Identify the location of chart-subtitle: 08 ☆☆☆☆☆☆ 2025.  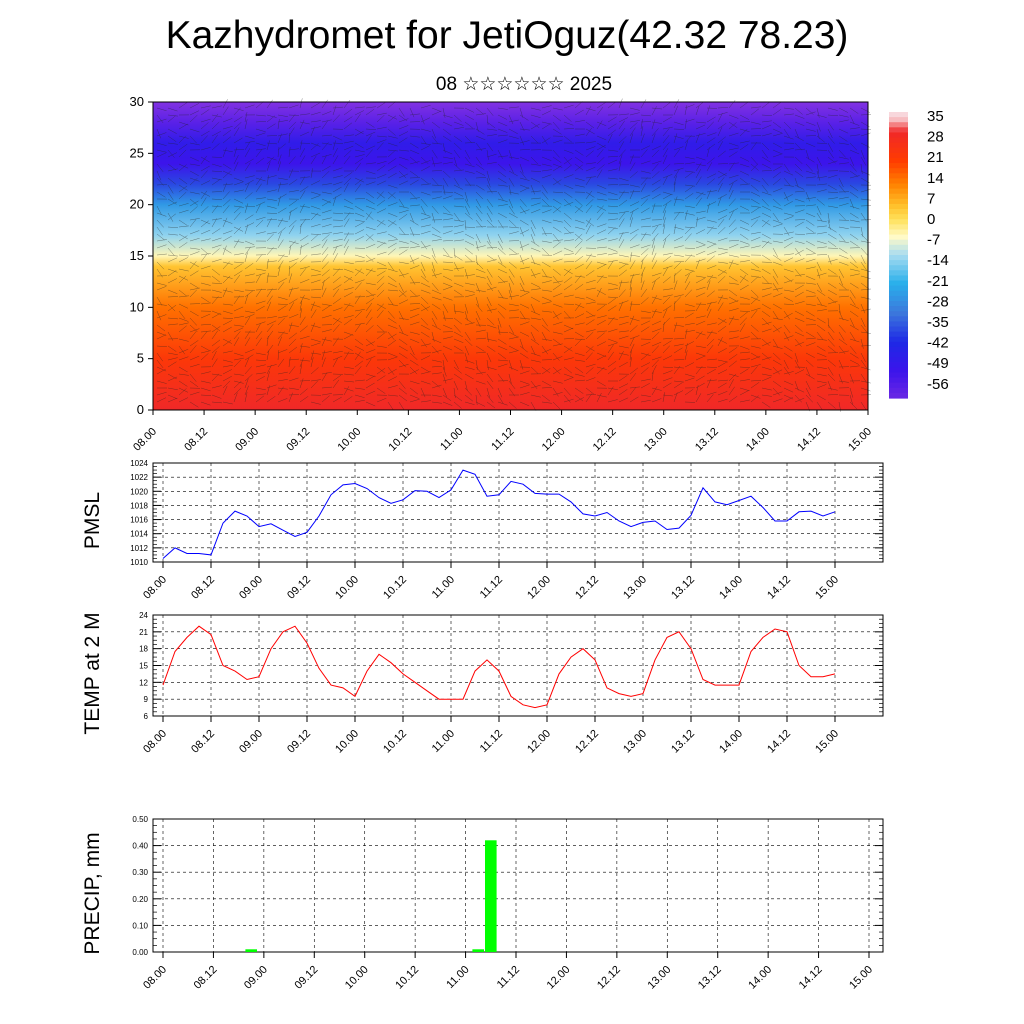
(524, 84).